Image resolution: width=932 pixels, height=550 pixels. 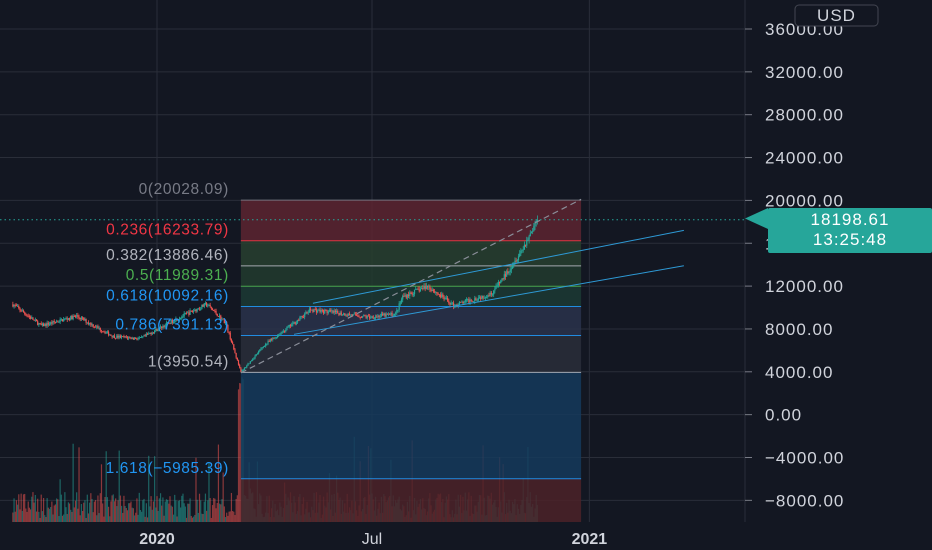 What do you see at coordinates (783, 415) in the screenshot?
I see `price-tick-label: 0.00` at bounding box center [783, 415].